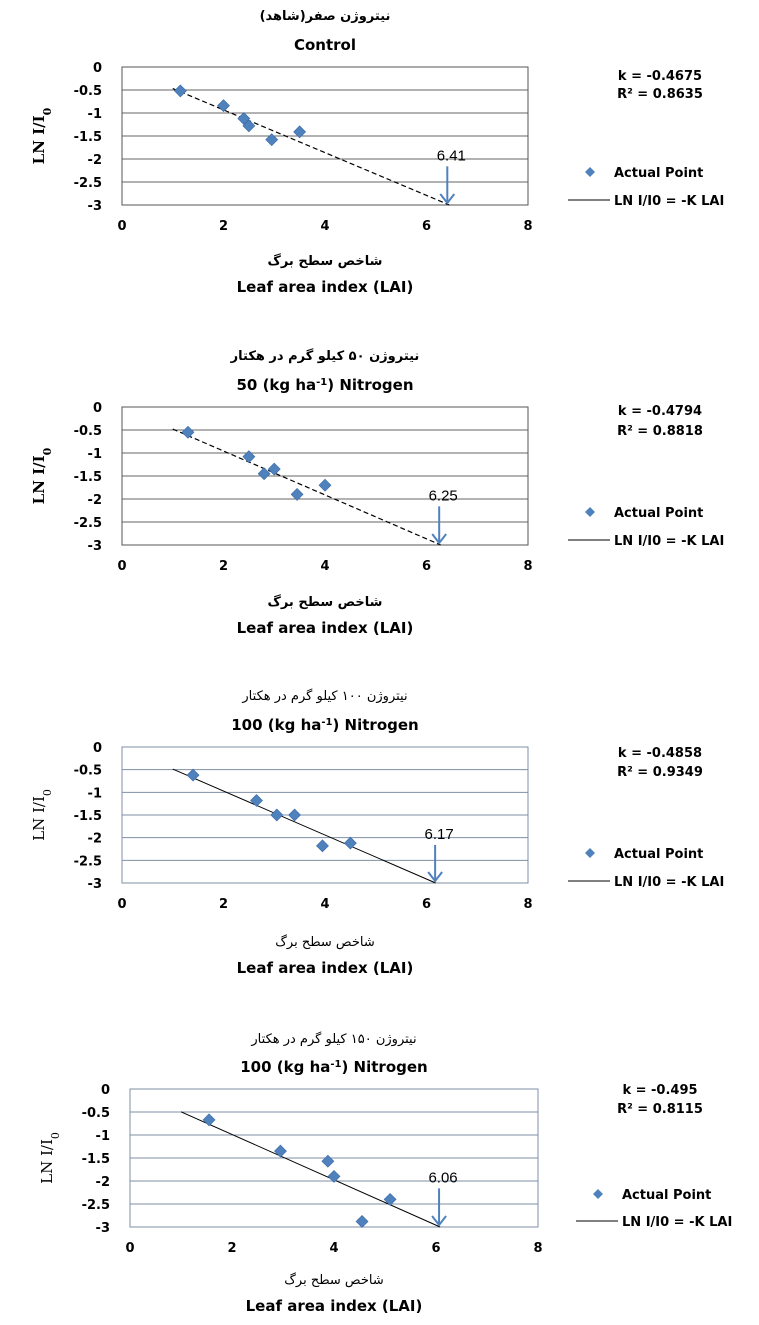 The width and height of the screenshot is (759, 1325). I want to click on annotation-label: 6.17, so click(439, 834).